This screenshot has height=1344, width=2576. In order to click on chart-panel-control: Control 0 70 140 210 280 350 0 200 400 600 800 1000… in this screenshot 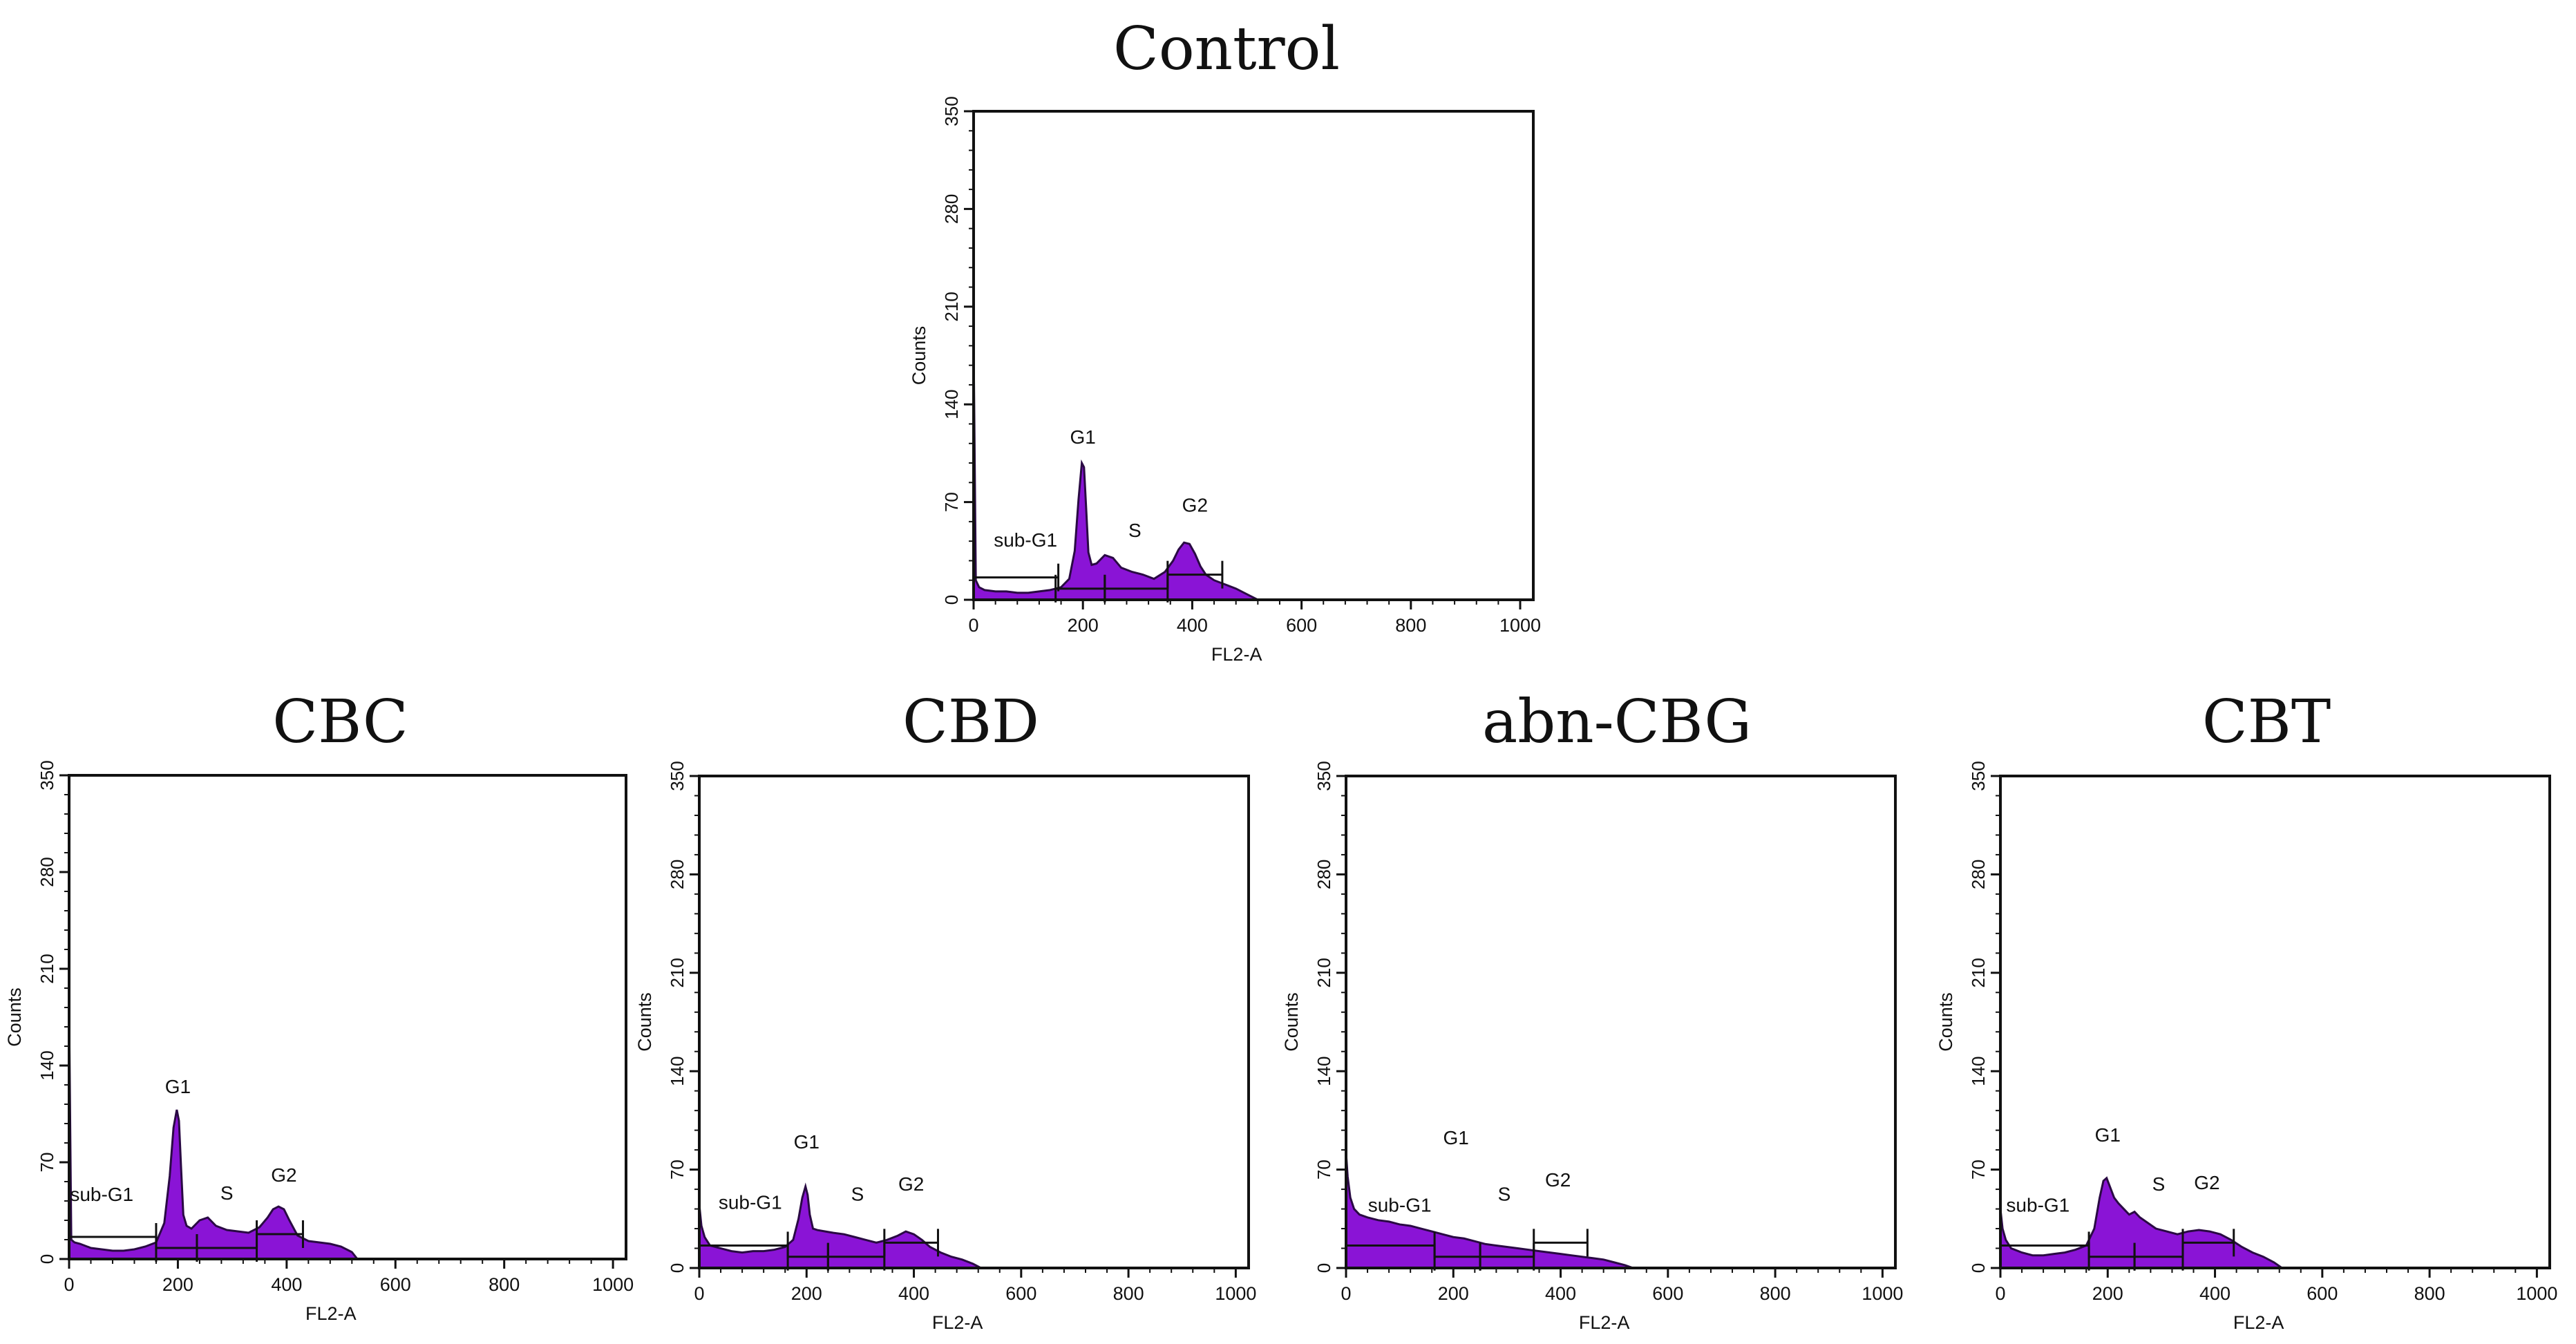, I will do `click(1226, 332)`.